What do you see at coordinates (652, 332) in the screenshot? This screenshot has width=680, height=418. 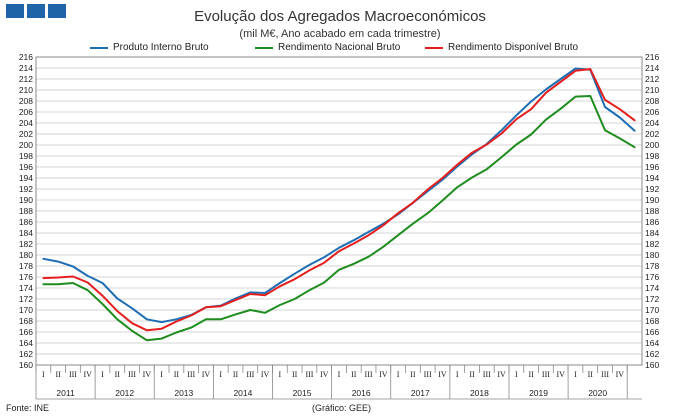 I see `y-tick-label-right: 166` at bounding box center [652, 332].